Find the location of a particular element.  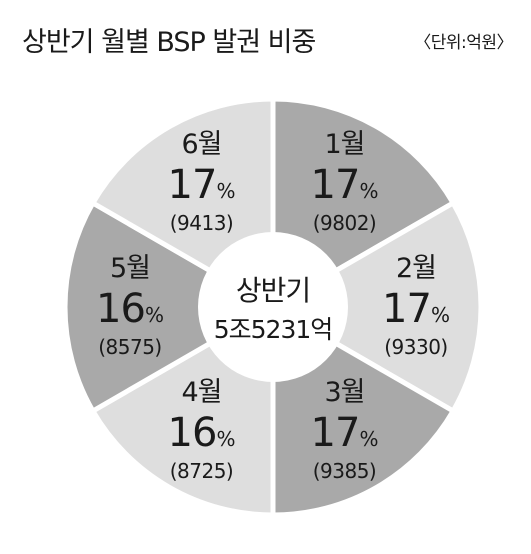

slice-amount-label: (9413) is located at coordinates (202, 223).